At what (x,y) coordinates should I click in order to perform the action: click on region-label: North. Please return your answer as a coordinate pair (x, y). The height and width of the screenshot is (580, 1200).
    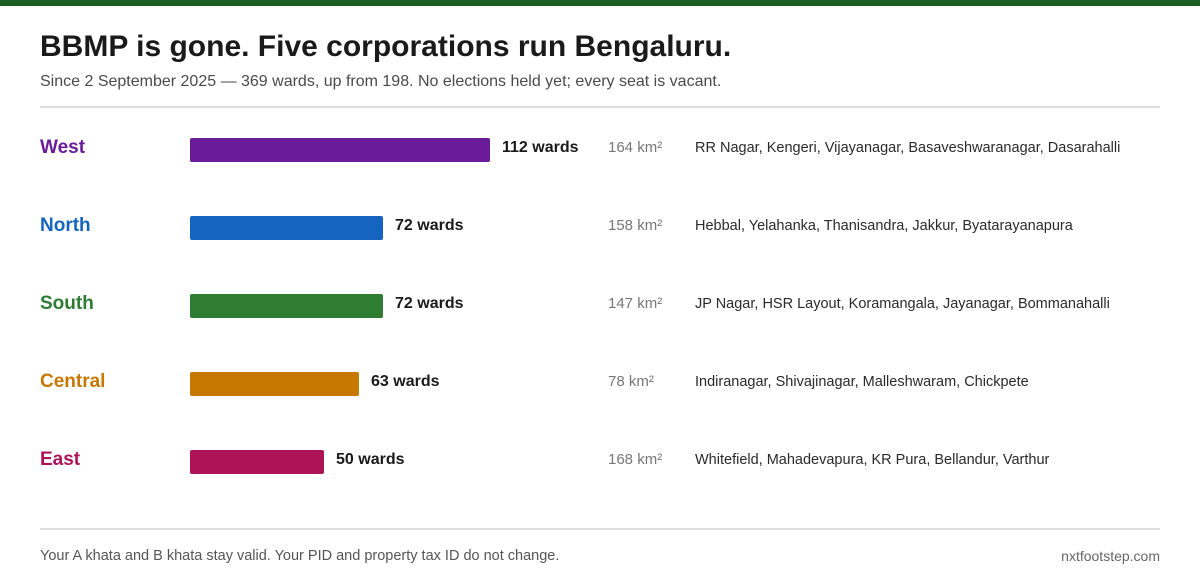
    Looking at the image, I should click on (65, 225).